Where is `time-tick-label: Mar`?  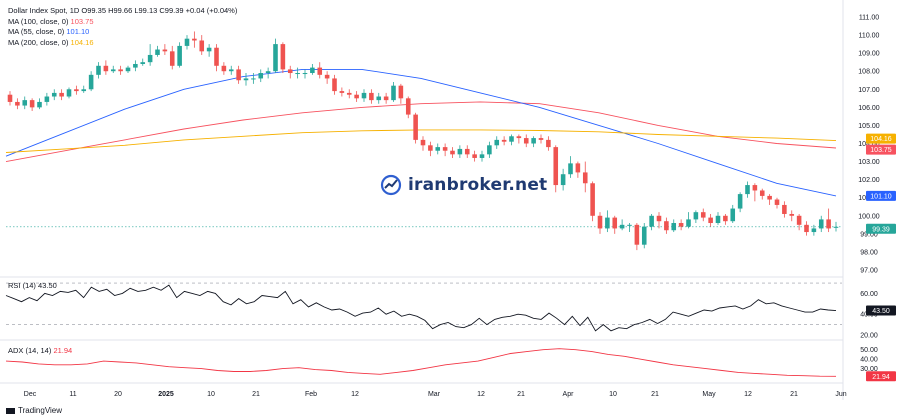
time-tick-label: Mar is located at coordinates (434, 394).